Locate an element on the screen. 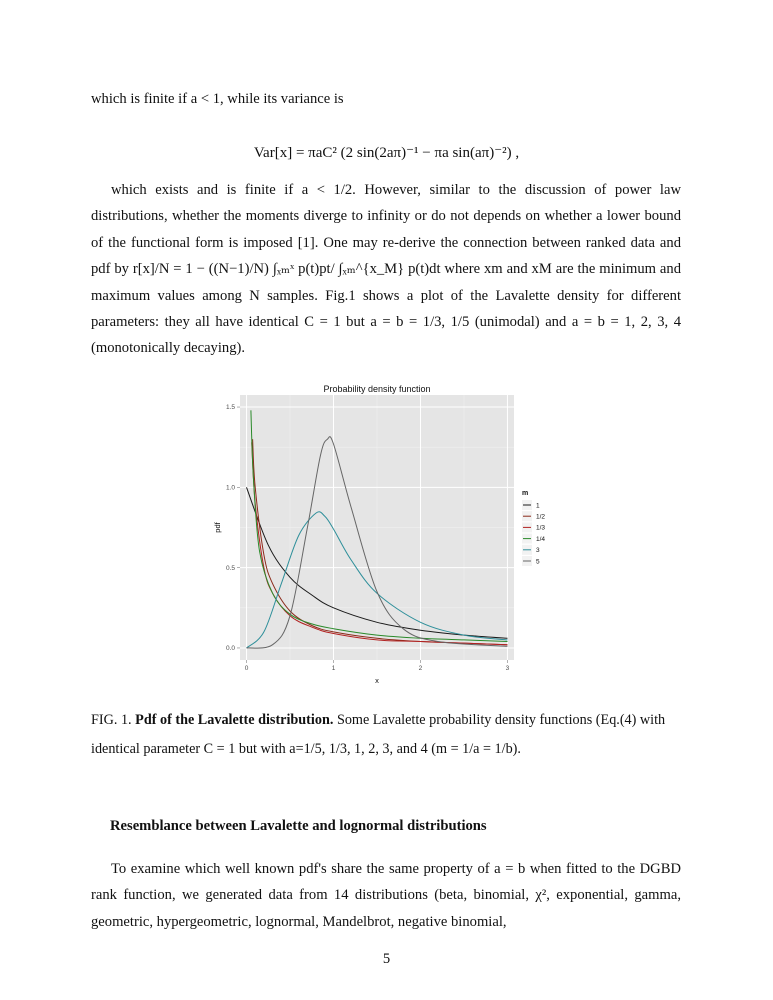 The image size is (773, 1000). legend-label-m-1-2: 1/2 is located at coordinates (540, 517).